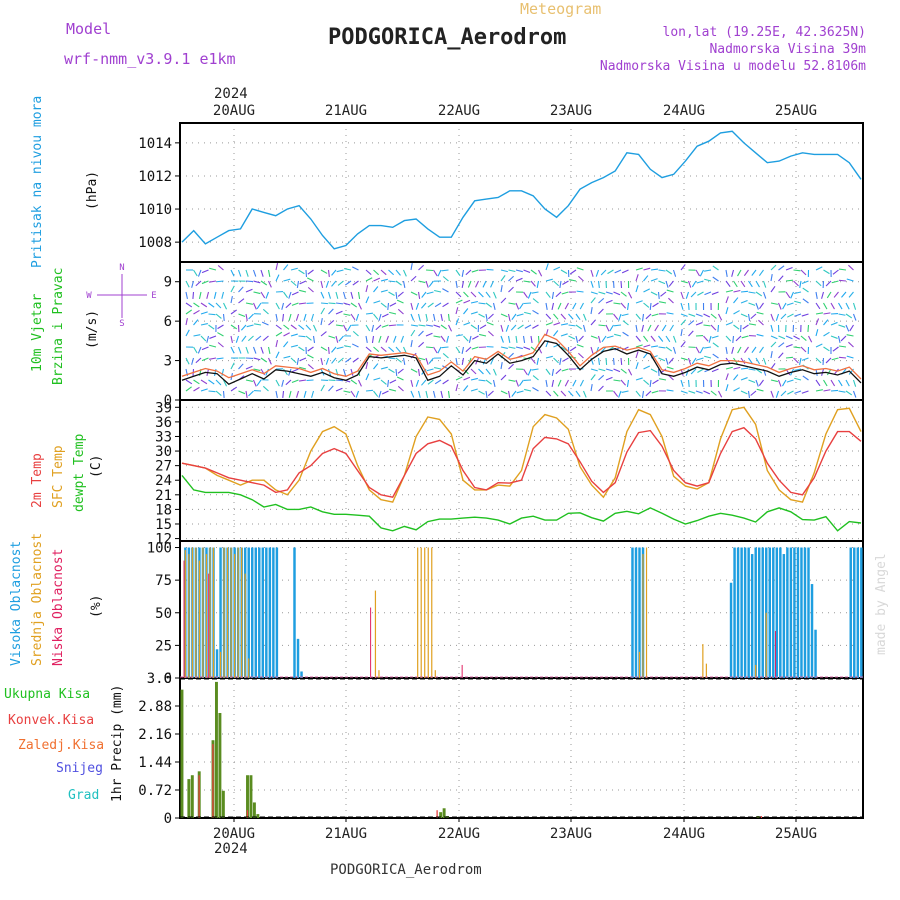 This screenshot has width=900, height=900. I want to click on page-title: PODGORICA_Aerodrom, so click(447, 37).